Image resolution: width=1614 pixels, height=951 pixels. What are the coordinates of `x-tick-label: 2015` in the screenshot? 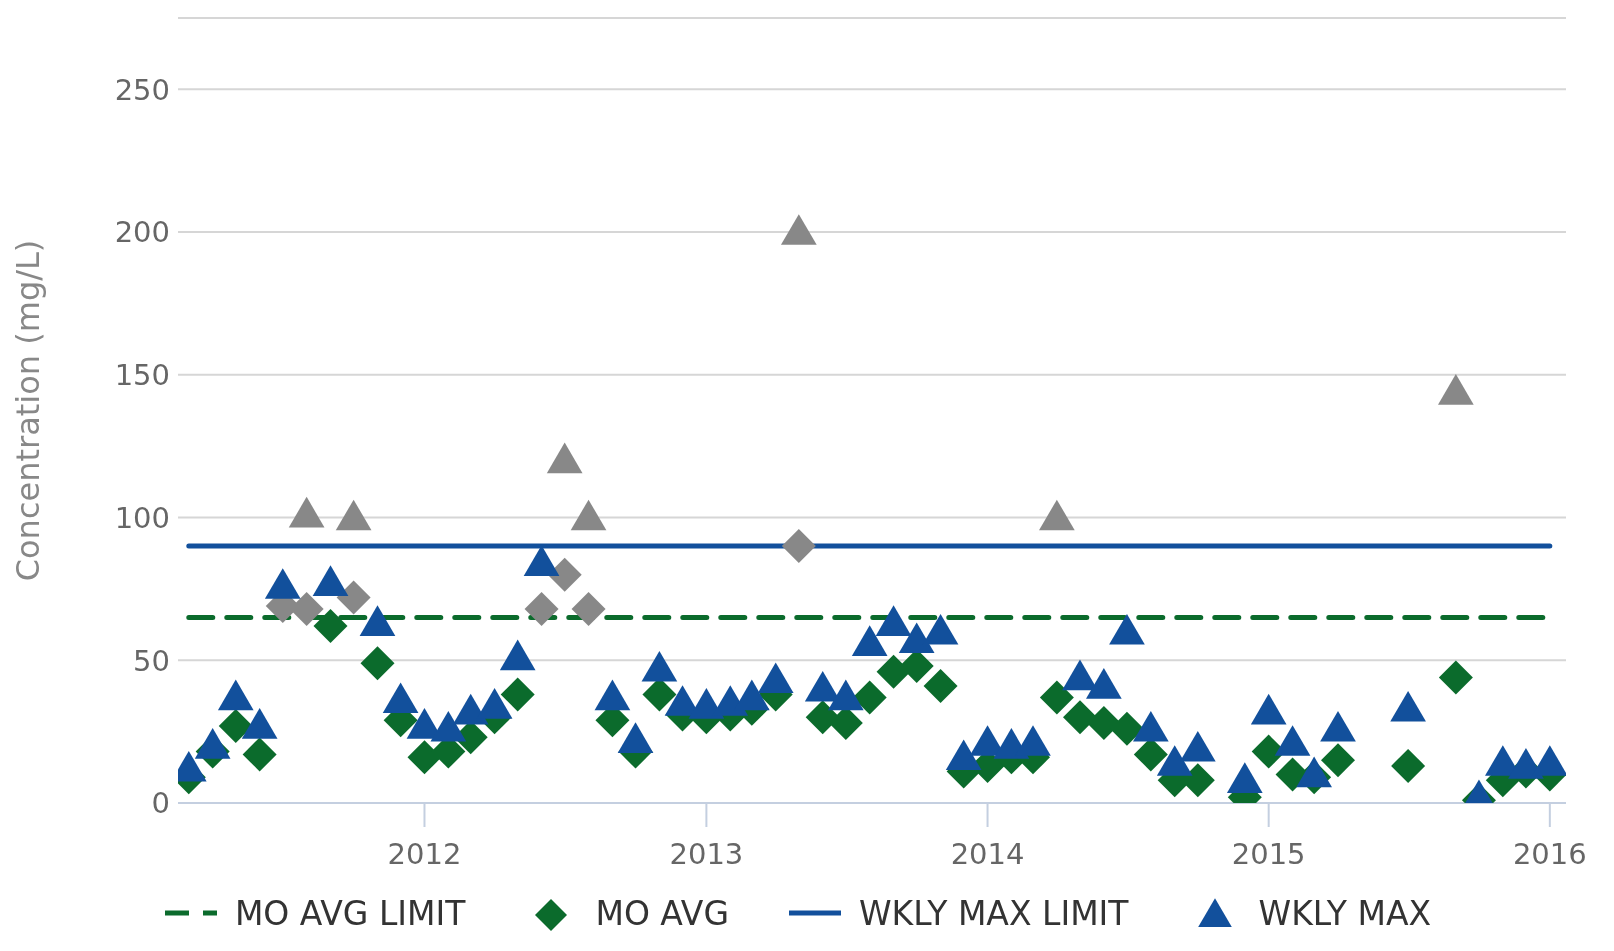 It's located at (1268, 853).